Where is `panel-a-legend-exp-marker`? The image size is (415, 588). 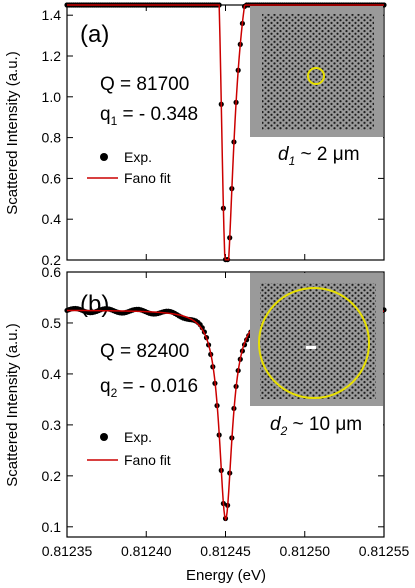 panel-a-legend-exp-marker is located at coordinates (104, 157).